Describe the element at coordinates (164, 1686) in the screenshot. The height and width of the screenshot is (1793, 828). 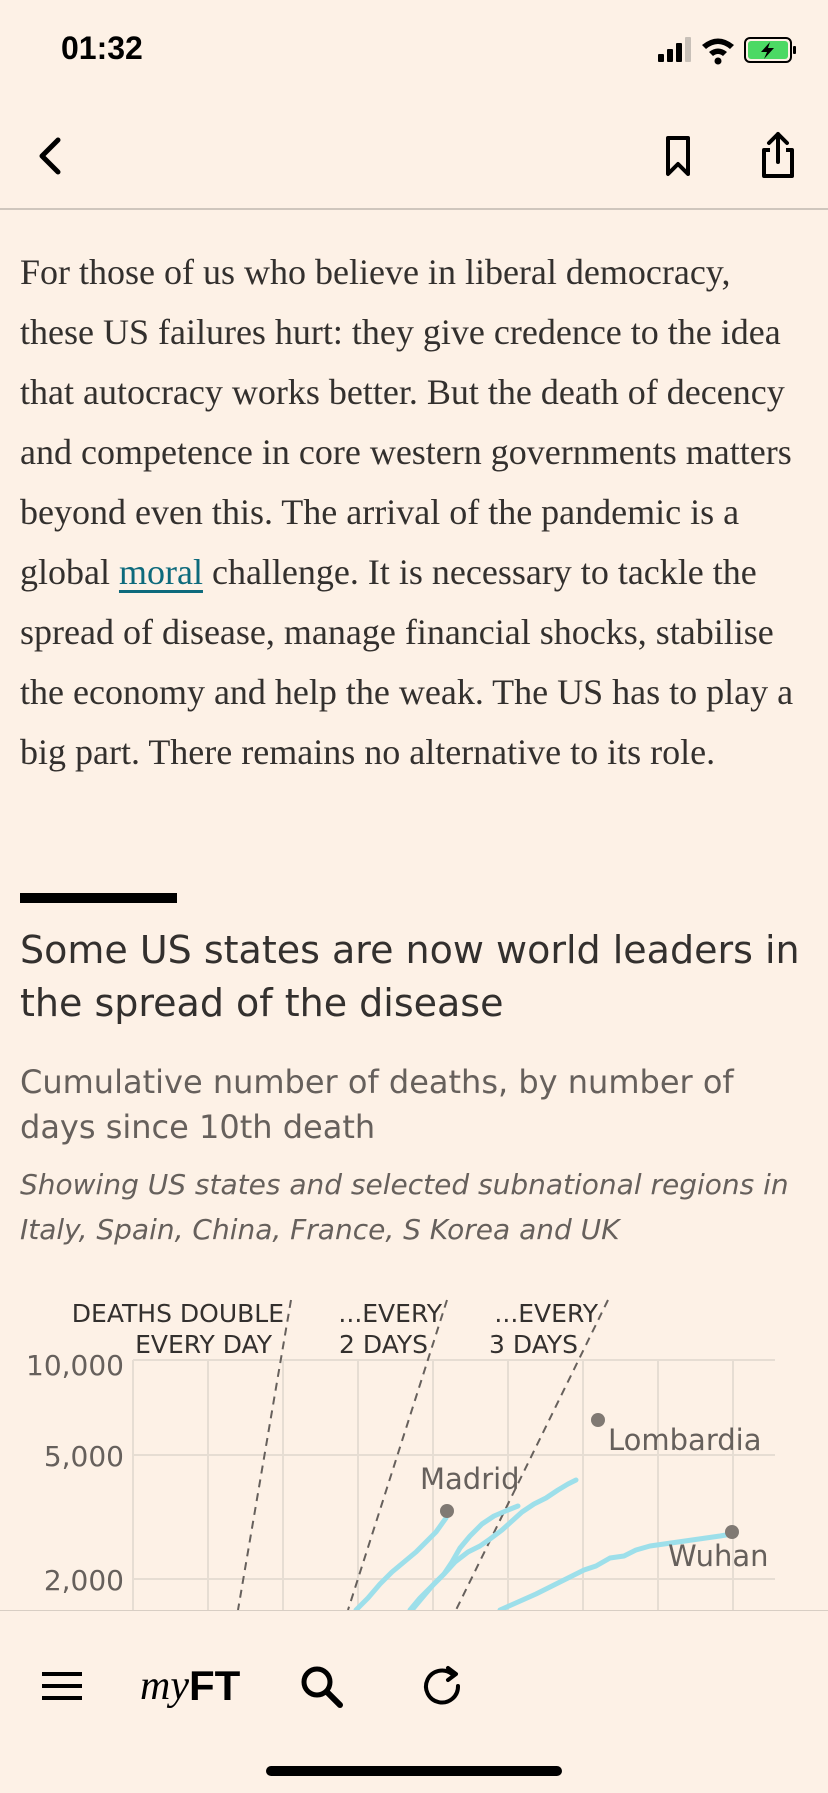
I see `myft-prefix: my` at that location.